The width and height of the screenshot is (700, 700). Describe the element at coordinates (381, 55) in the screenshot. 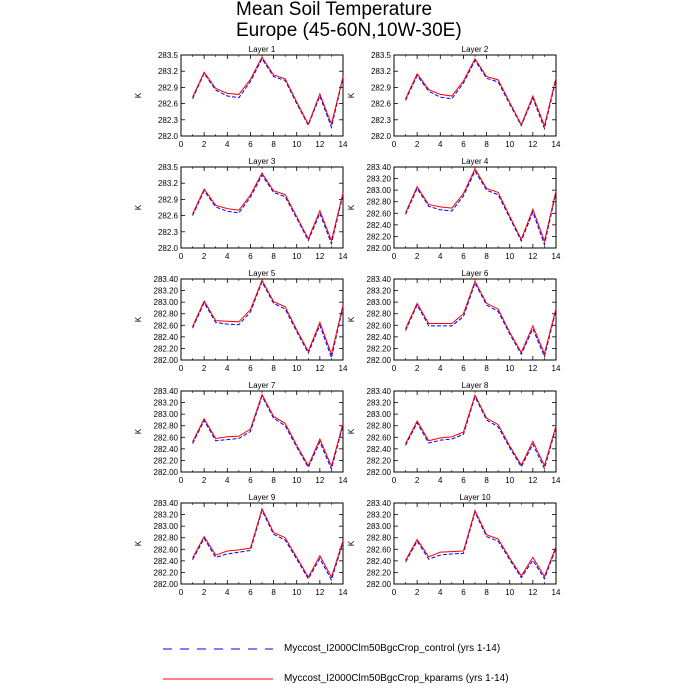

I see `y-tick-label: 283.5` at that location.